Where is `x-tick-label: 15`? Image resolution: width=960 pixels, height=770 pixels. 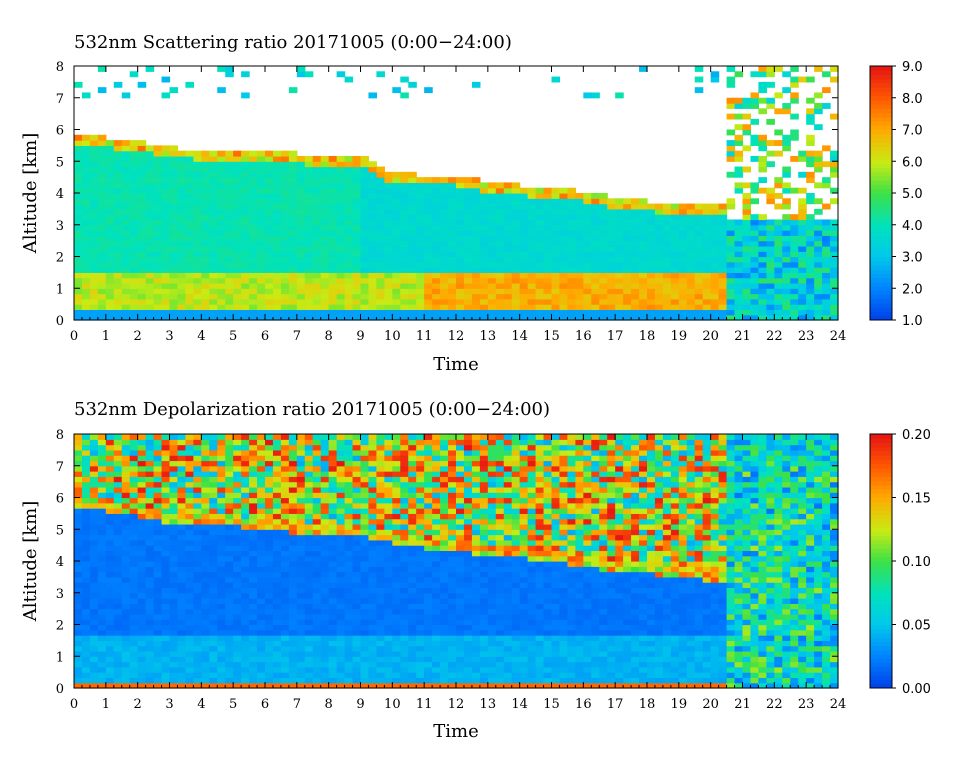
x-tick-label: 15 is located at coordinates (551, 336).